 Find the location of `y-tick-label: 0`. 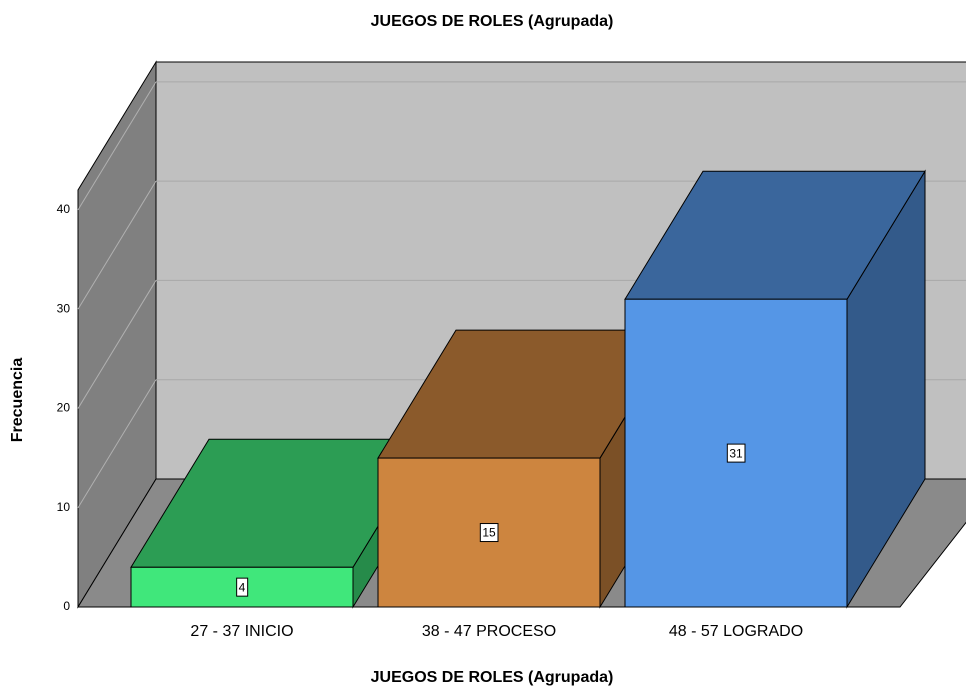

y-tick-label: 0 is located at coordinates (66, 606).